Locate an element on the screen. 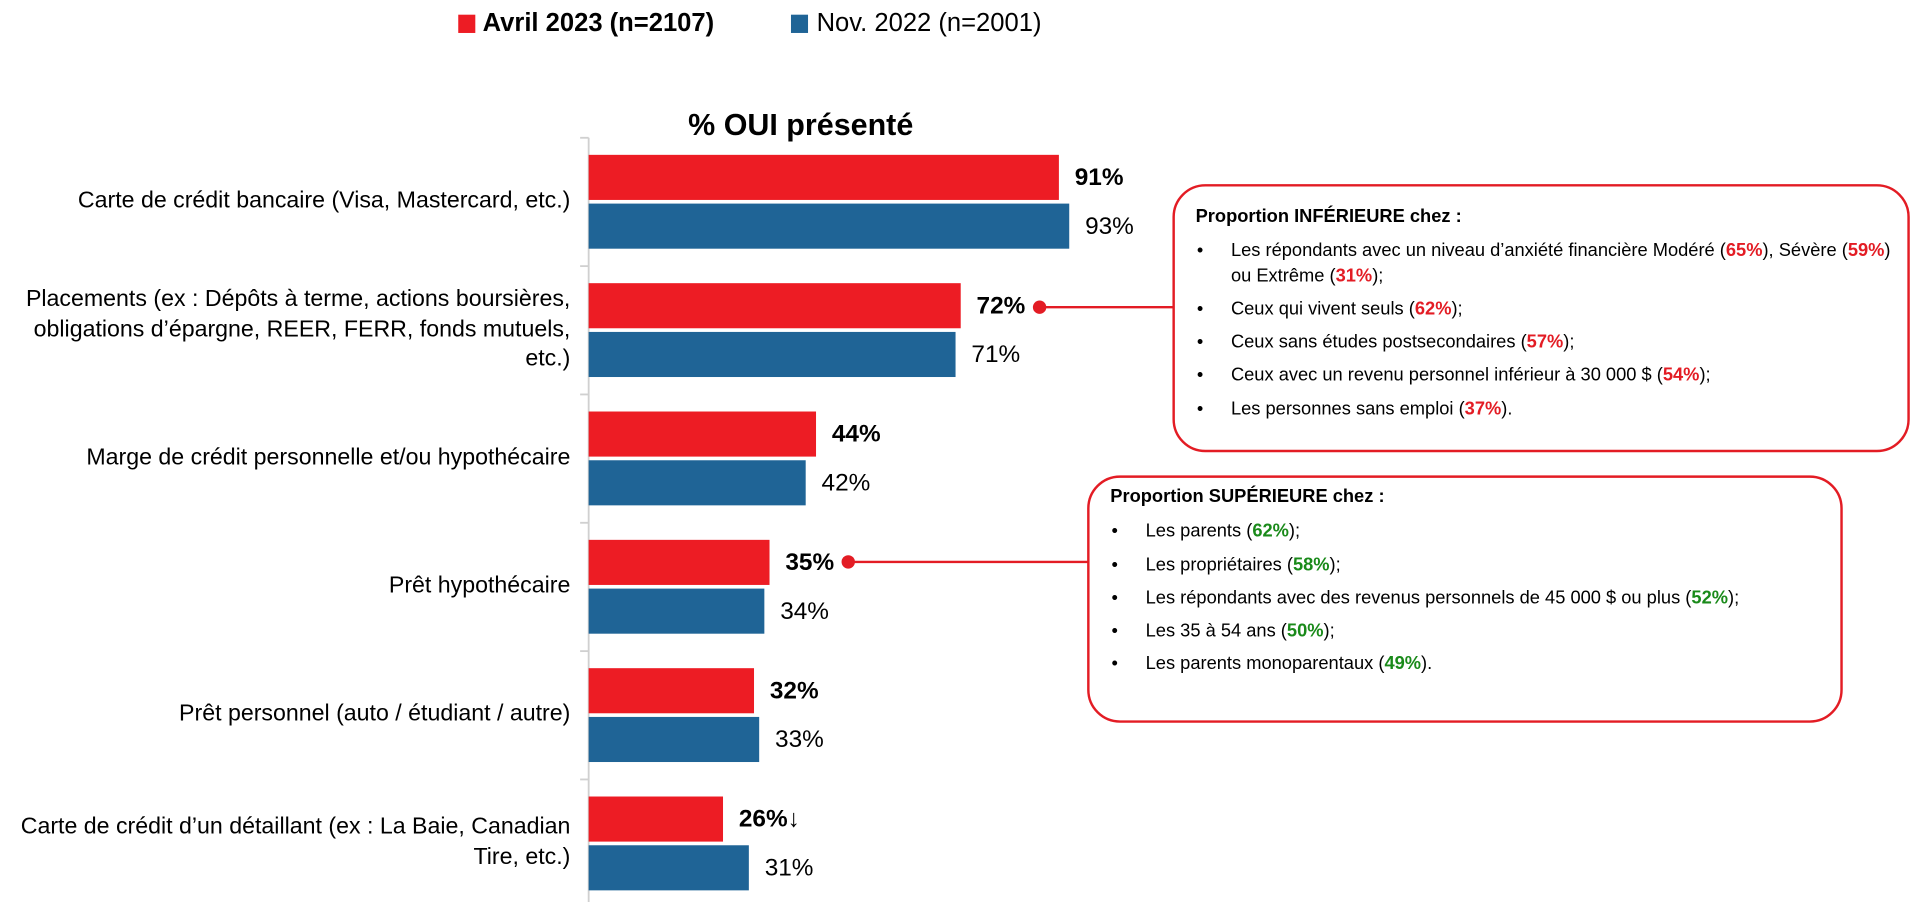  text-run: Ceux qui vivent seuls ( is located at coordinates (1322, 309).